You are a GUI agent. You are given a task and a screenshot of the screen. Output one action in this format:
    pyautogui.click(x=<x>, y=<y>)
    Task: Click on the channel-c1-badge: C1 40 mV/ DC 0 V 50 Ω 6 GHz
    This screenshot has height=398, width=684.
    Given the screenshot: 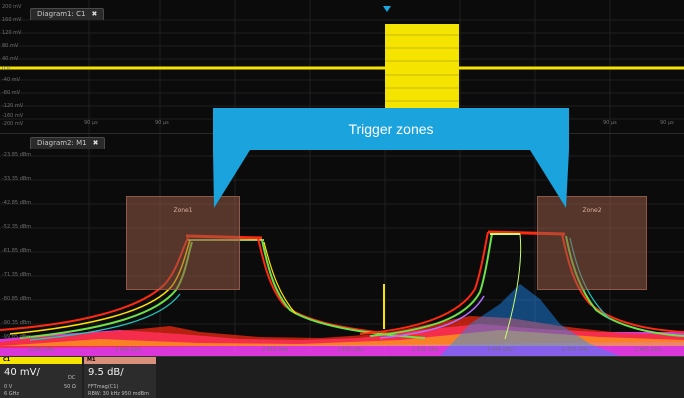 What is the action you would take?
    pyautogui.click(x=41, y=377)
    